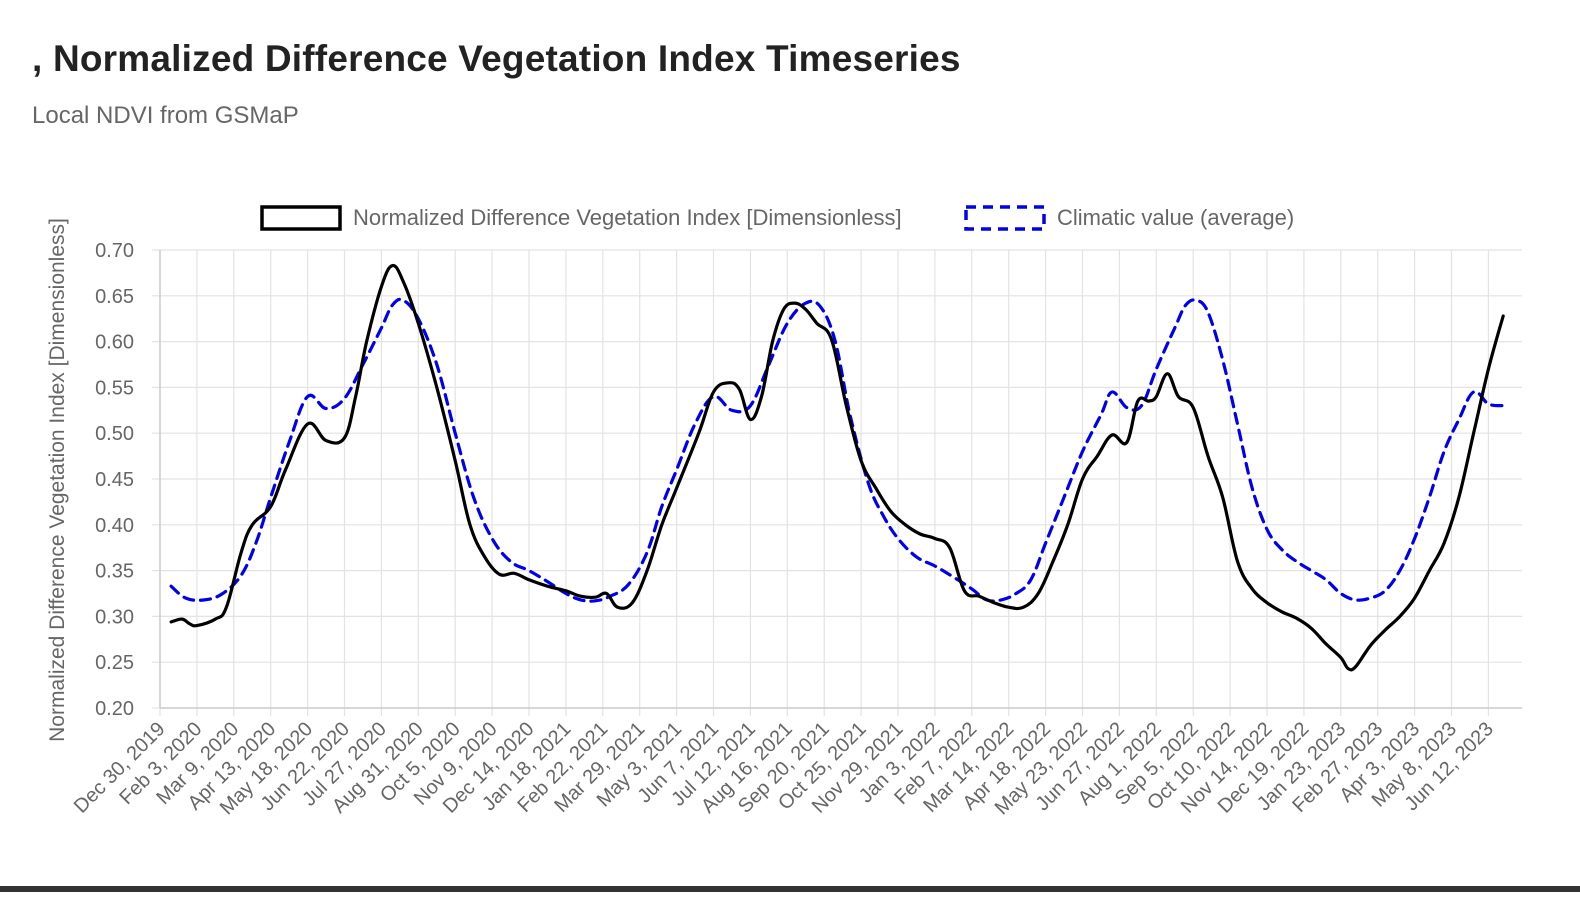 The height and width of the screenshot is (898, 1580). Describe the element at coordinates (114, 297) in the screenshot. I see `y-tick-label: 0.65` at that location.